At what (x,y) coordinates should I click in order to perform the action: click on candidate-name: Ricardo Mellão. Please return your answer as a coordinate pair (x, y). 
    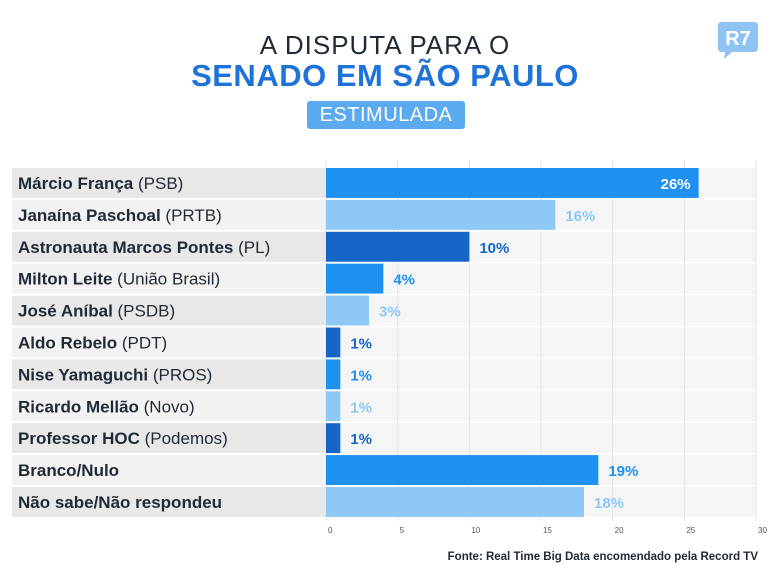
    Looking at the image, I should click on (78, 406).